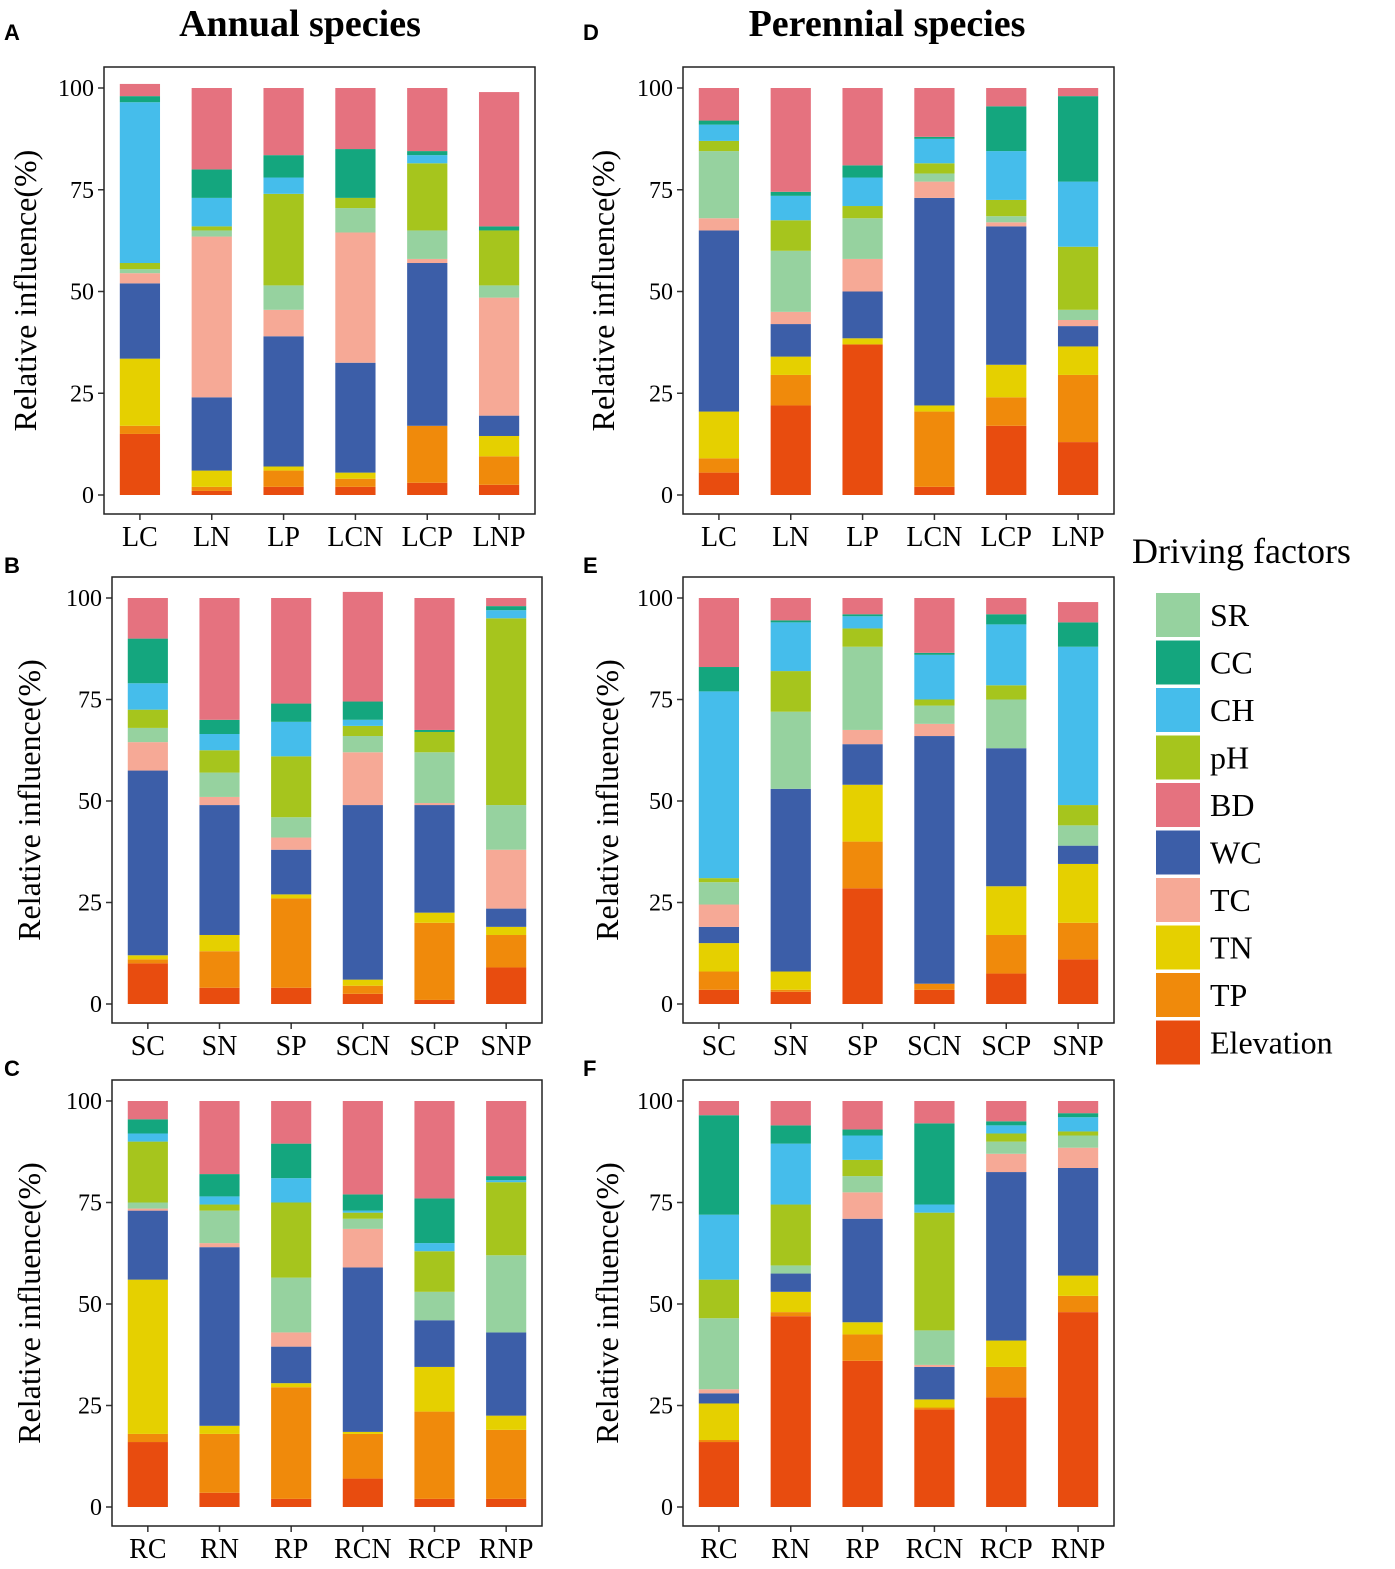 The image size is (1395, 1569). I want to click on legend-item-ch: CH, so click(1205, 710).